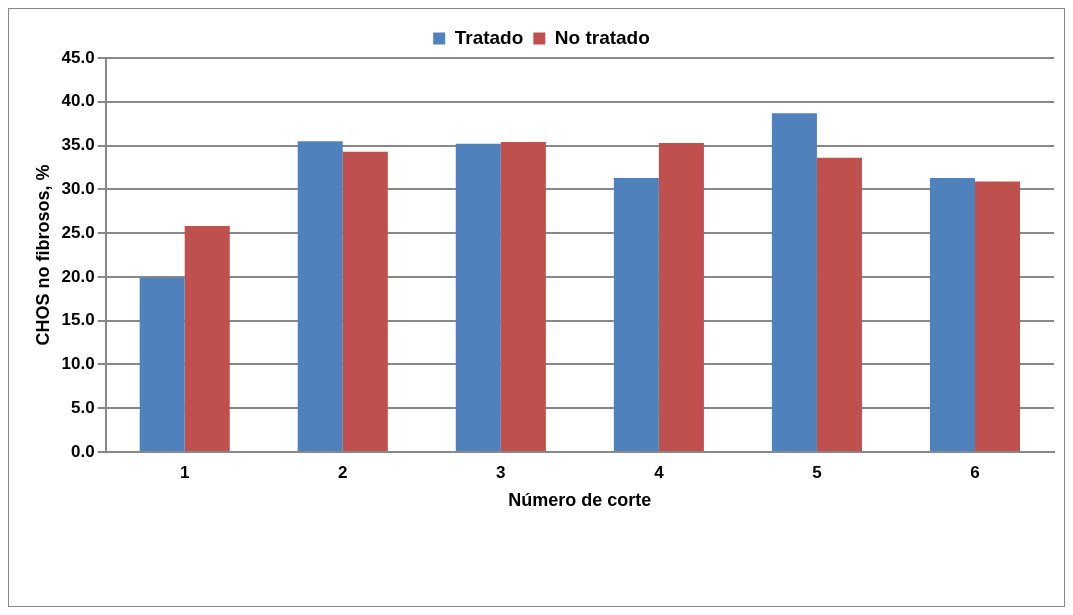  Describe the element at coordinates (83, 407) in the screenshot. I see `y-tick-label: 5.0` at that location.